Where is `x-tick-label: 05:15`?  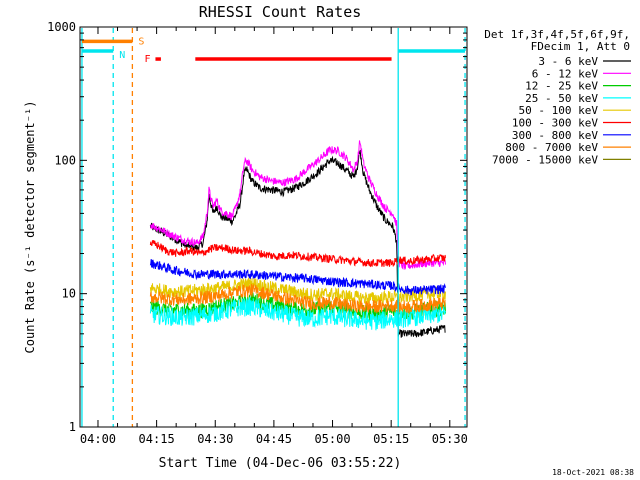 x-tick-label: 05:15 is located at coordinates (391, 439).